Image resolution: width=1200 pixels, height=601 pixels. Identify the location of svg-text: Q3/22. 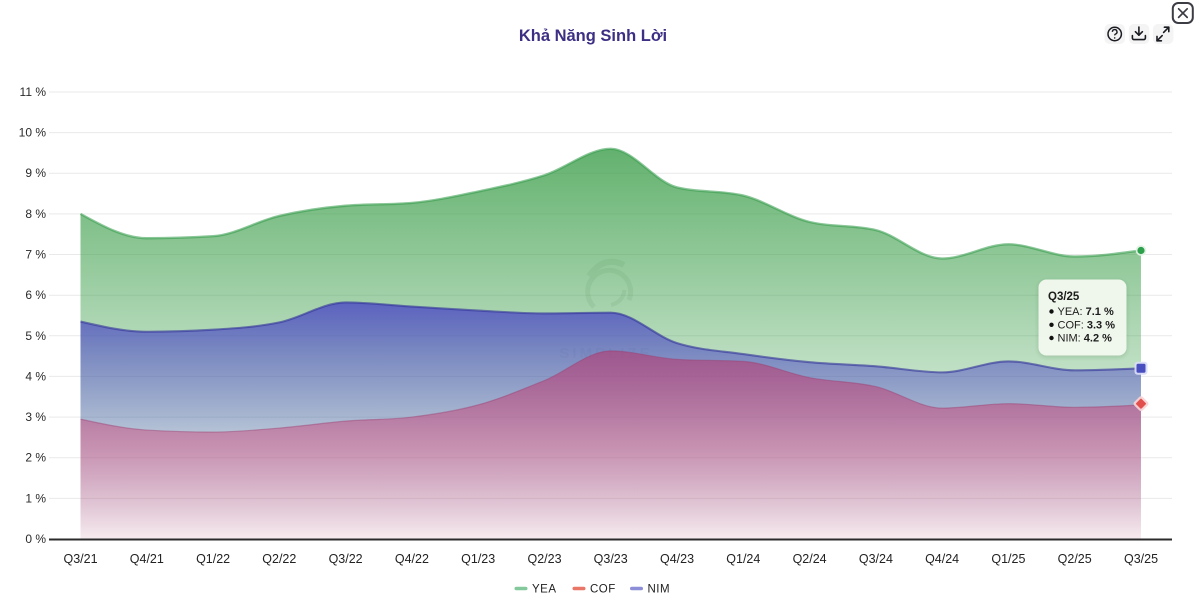
(346, 559).